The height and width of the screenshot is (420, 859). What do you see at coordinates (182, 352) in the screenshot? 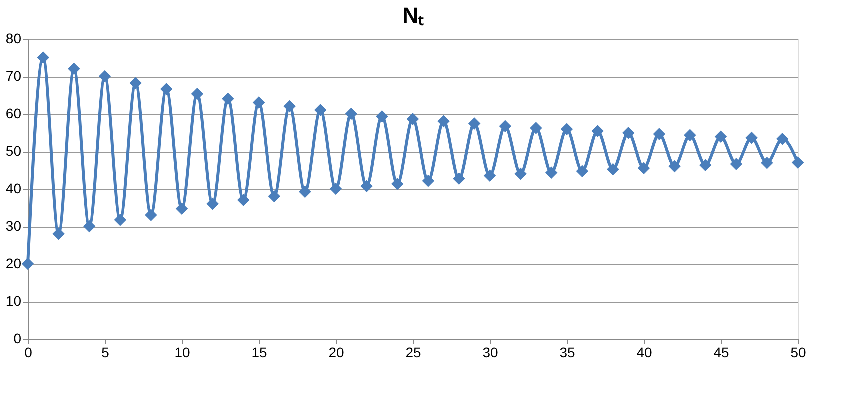
I see `x-tick-label: 10` at bounding box center [182, 352].